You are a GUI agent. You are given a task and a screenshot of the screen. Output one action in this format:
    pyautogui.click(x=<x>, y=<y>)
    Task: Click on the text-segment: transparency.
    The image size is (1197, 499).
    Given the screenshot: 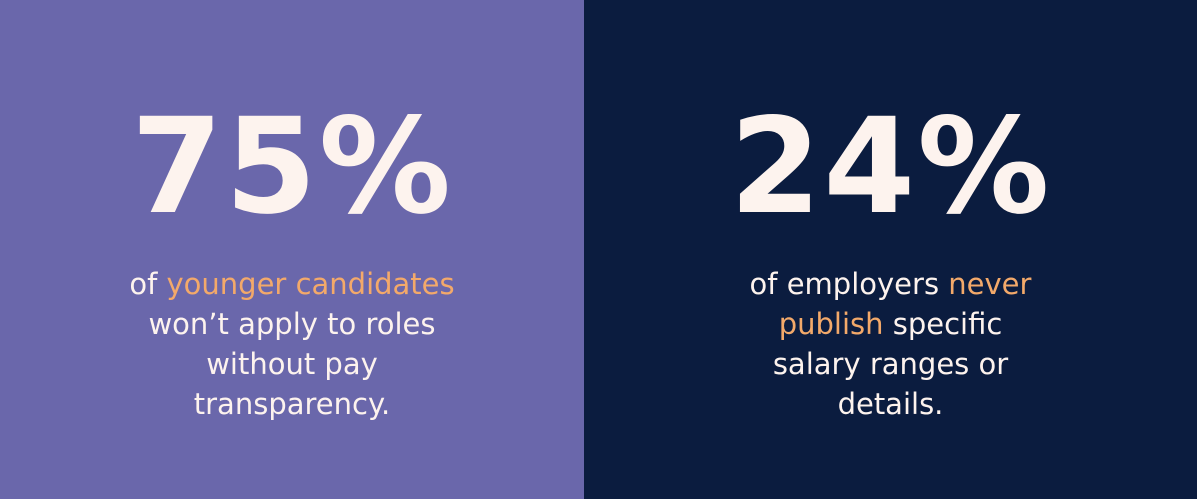 What is the action you would take?
    pyautogui.click(x=292, y=404)
    